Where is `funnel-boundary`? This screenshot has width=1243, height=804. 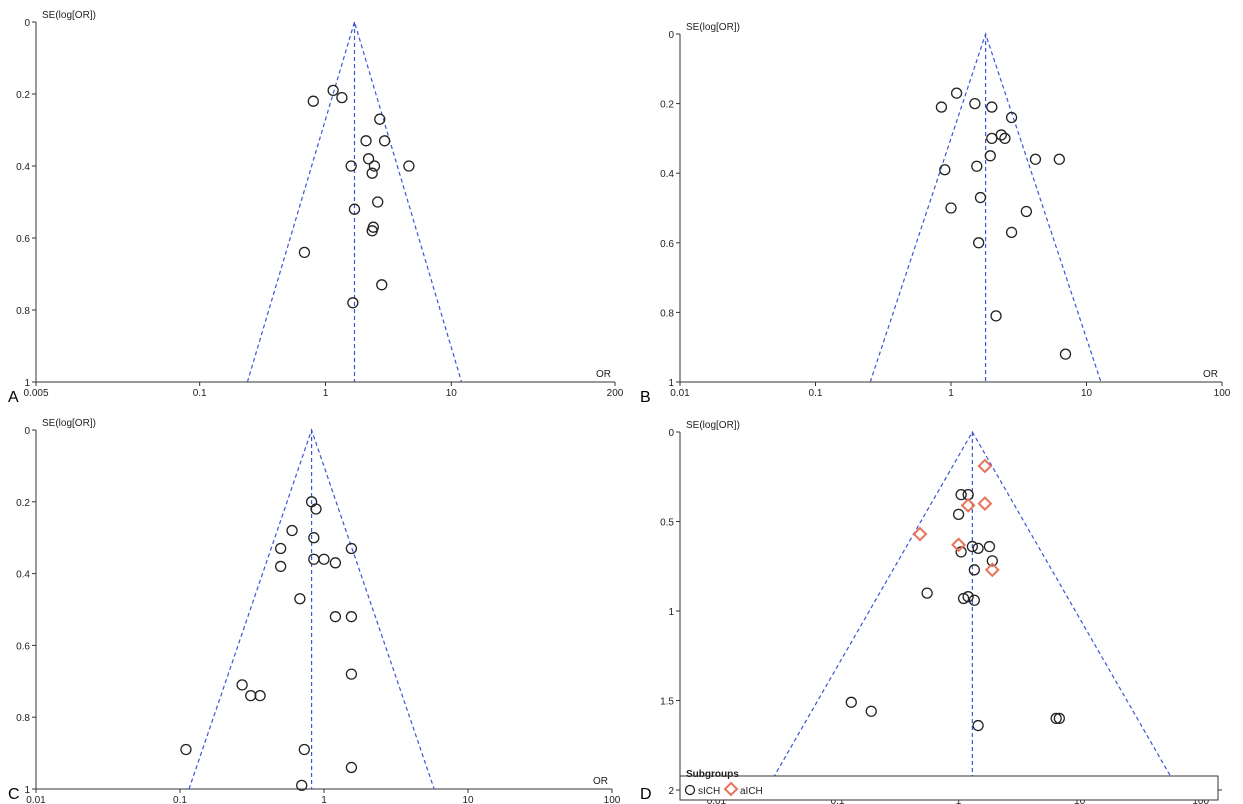 funnel-boundary is located at coordinates (354, 202).